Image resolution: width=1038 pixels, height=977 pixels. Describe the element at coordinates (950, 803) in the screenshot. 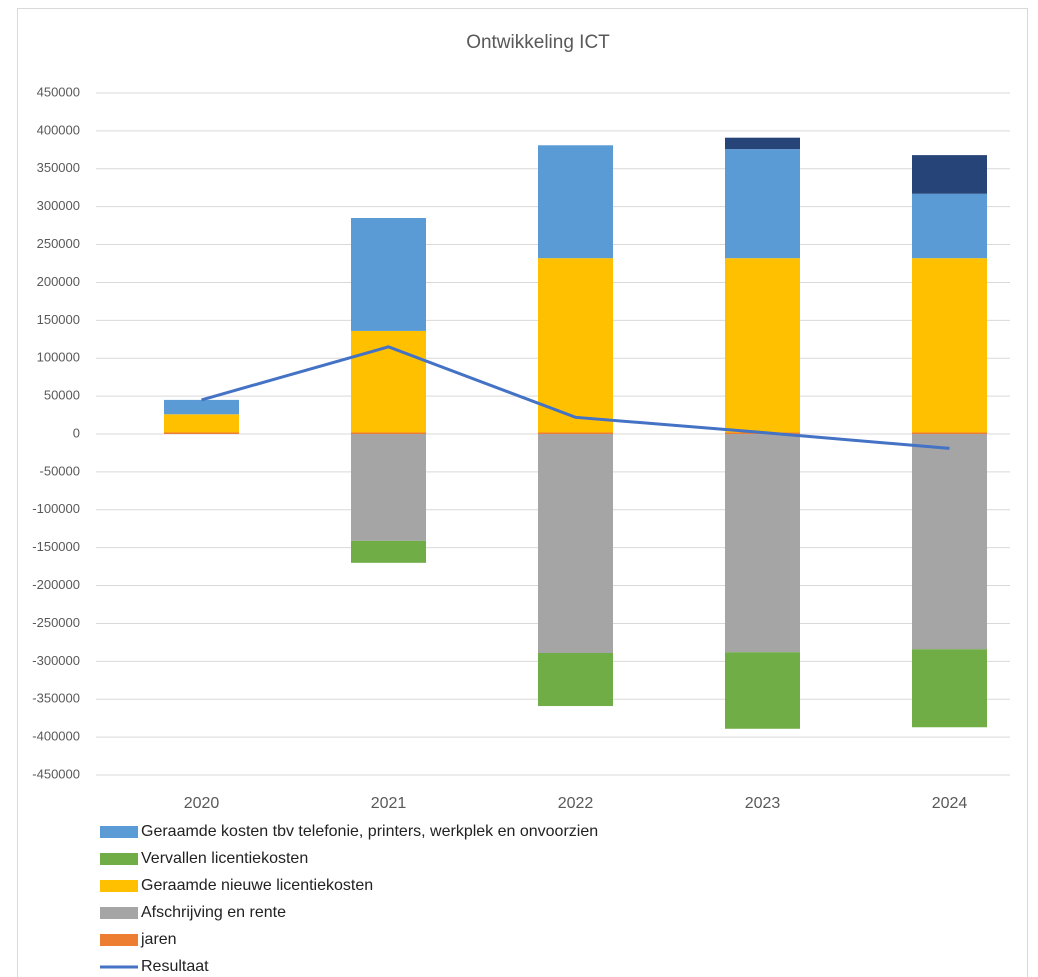

I see `x-tick-label: 2024` at that location.